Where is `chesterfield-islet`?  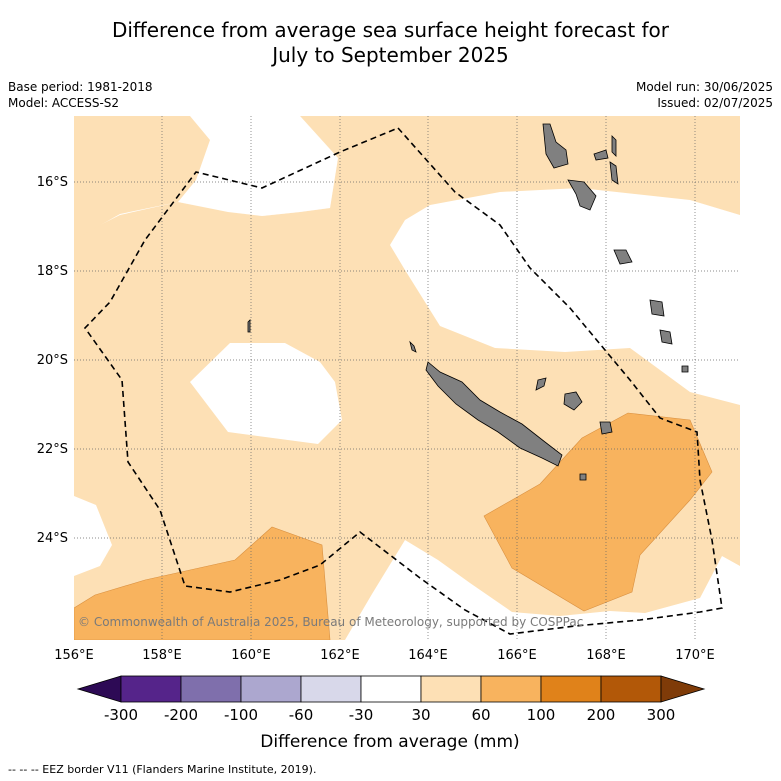
chesterfield-islet is located at coordinates (249, 326).